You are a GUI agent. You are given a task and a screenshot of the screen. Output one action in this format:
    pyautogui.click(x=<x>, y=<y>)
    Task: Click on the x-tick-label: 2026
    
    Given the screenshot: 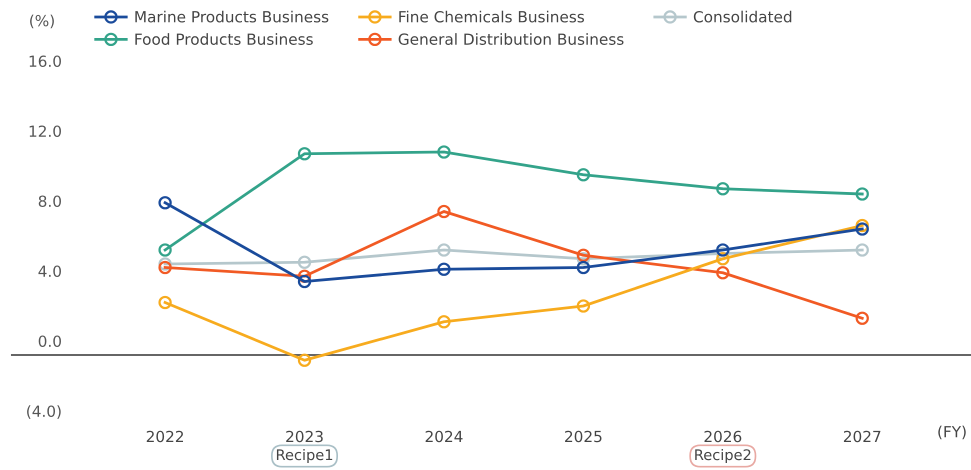 What is the action you would take?
    pyautogui.click(x=723, y=436)
    